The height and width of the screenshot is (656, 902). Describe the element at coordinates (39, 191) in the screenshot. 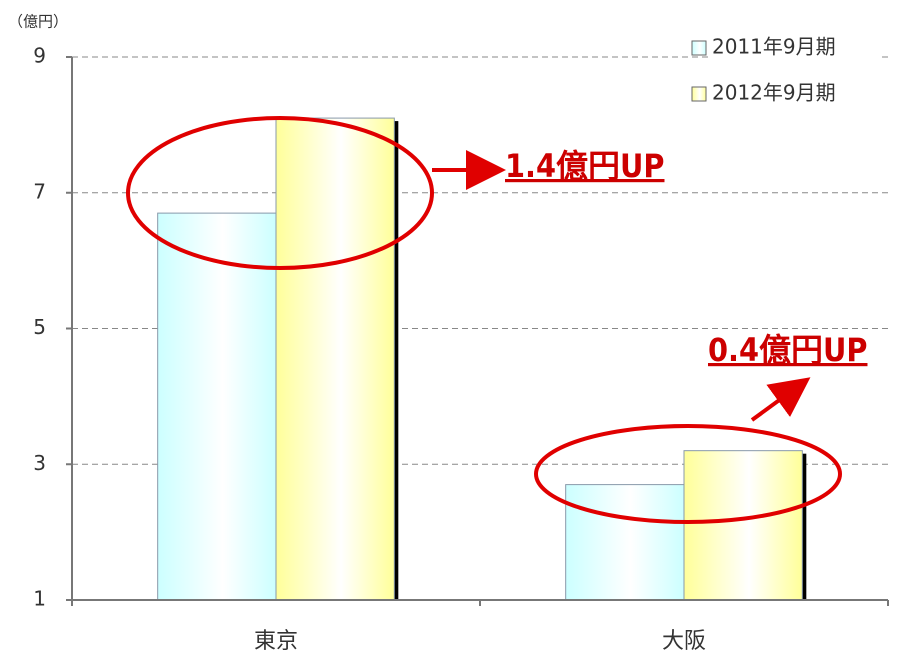

I see `y-tick-label: 7` at that location.